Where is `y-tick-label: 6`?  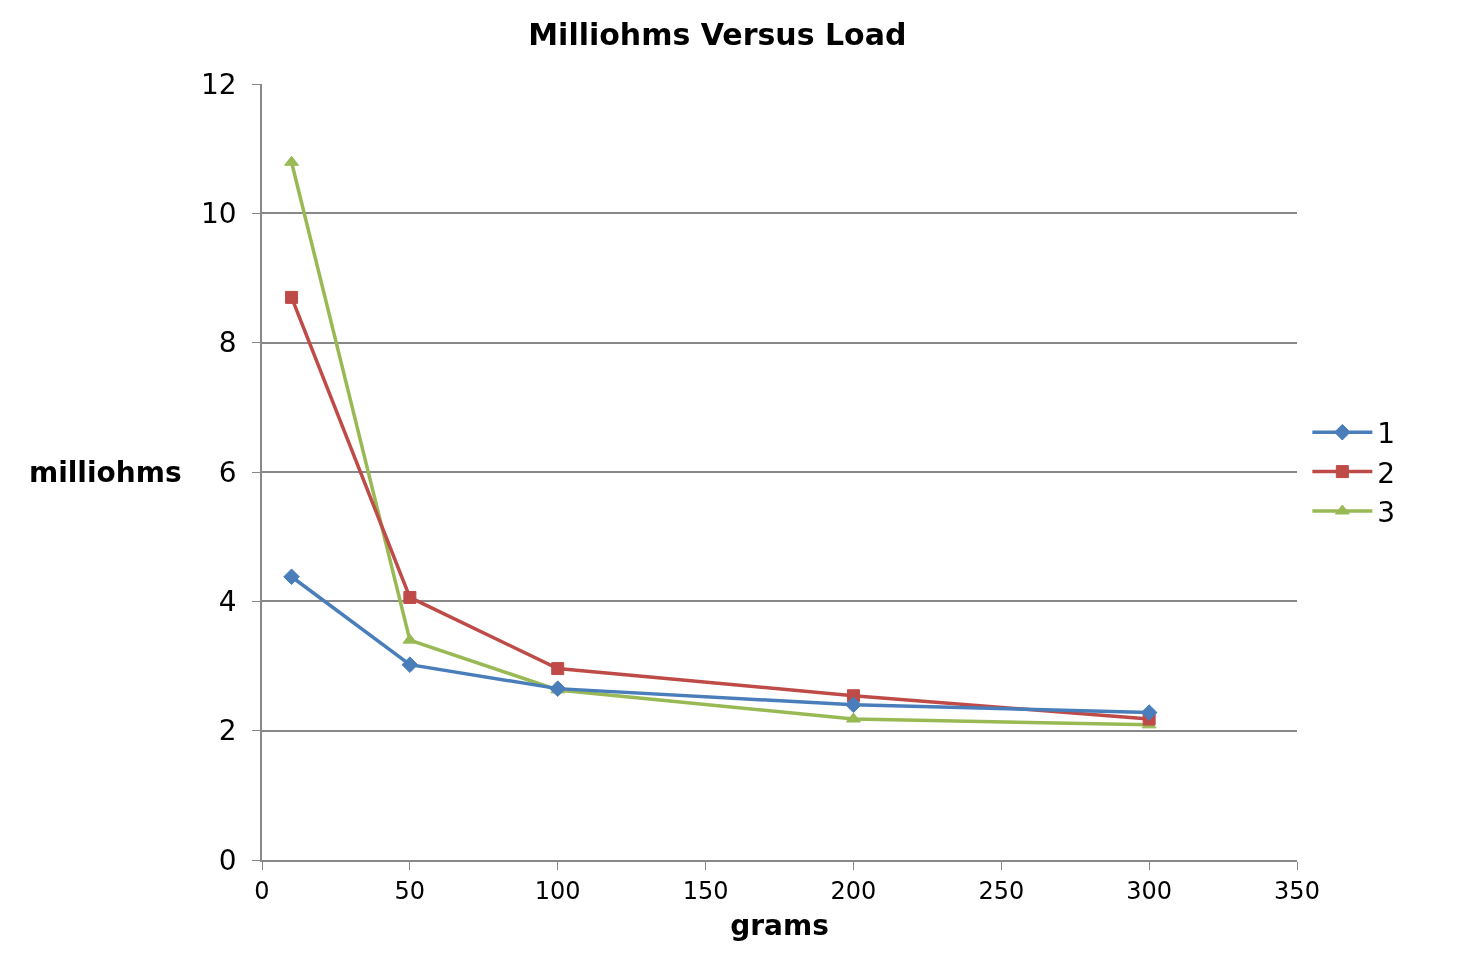
y-tick-label: 6 is located at coordinates (227, 472).